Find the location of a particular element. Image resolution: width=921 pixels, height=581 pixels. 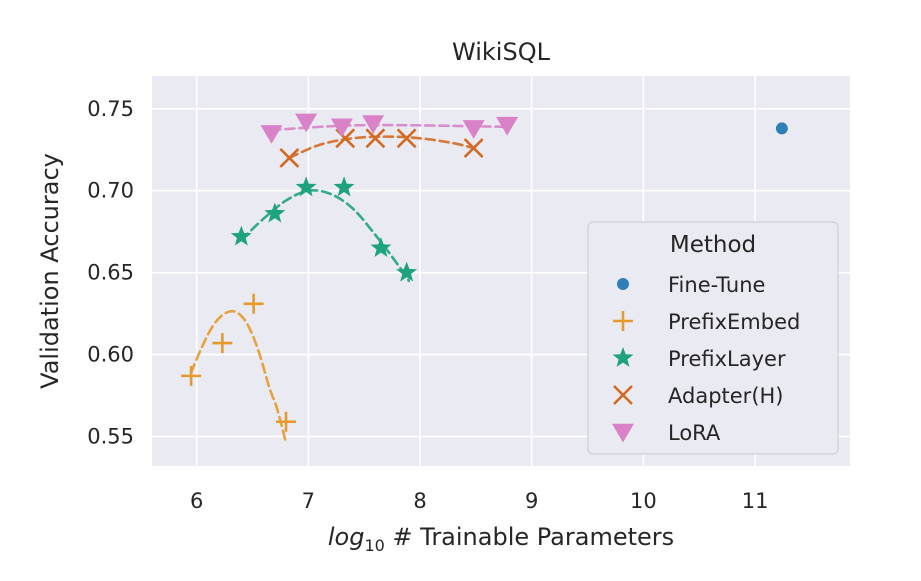

y-tick-label: 0.60 is located at coordinates (110, 355).